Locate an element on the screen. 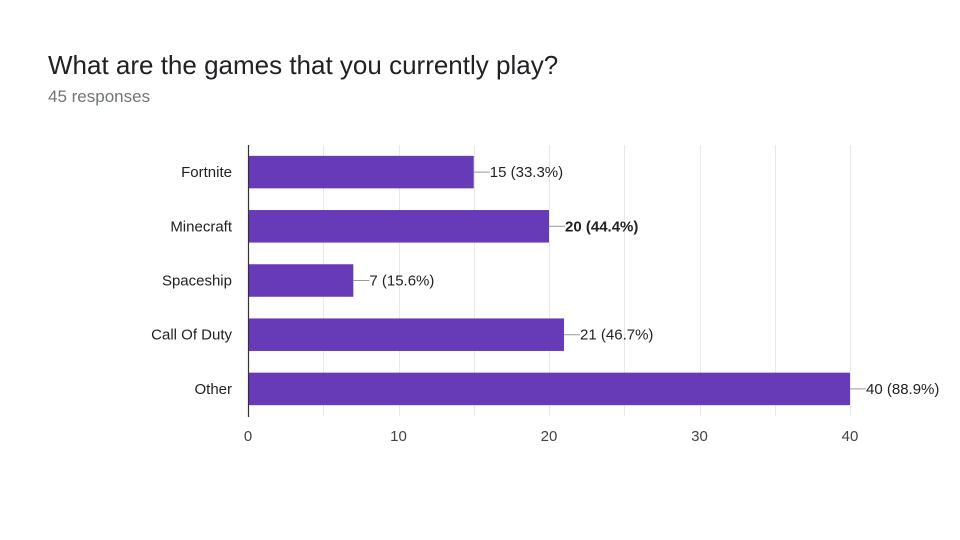 The width and height of the screenshot is (960, 540). x-tick-label: 30 is located at coordinates (699, 436).